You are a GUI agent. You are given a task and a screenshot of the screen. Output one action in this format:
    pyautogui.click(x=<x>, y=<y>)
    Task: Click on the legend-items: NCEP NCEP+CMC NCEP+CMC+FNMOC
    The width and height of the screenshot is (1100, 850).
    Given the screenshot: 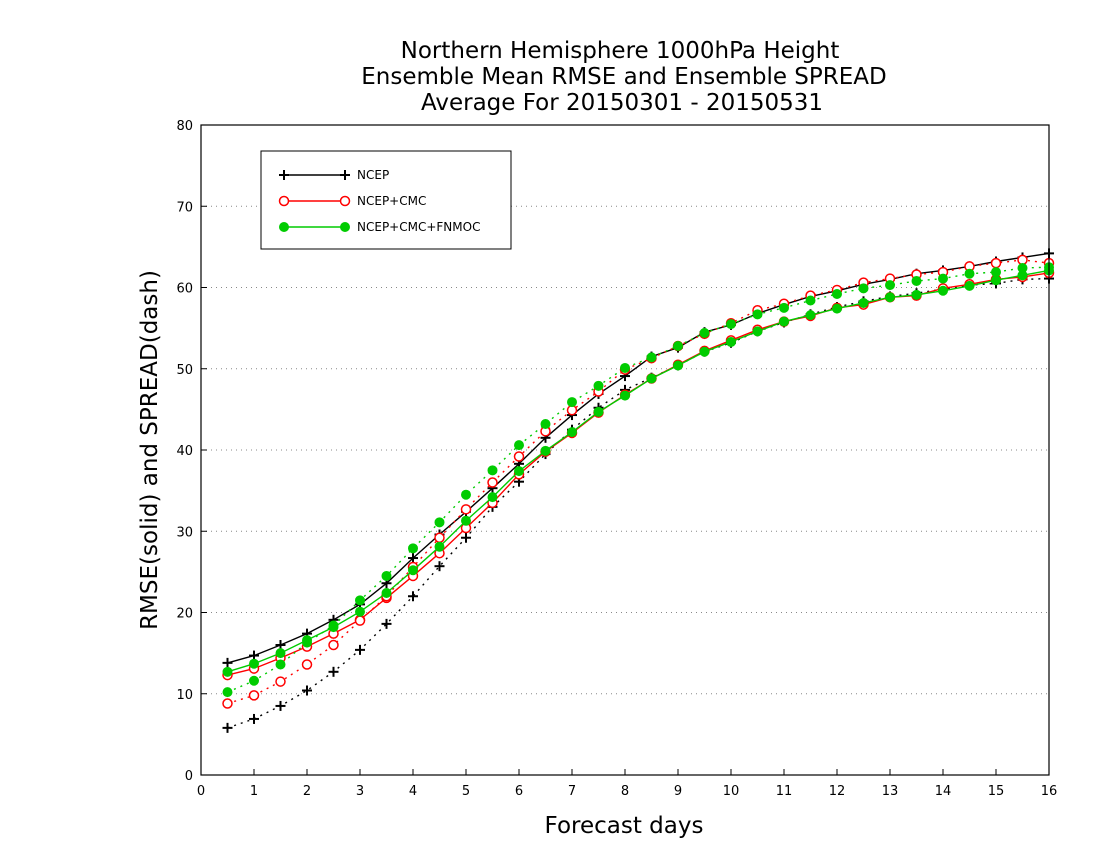 What is the action you would take?
    pyautogui.click(x=379, y=201)
    